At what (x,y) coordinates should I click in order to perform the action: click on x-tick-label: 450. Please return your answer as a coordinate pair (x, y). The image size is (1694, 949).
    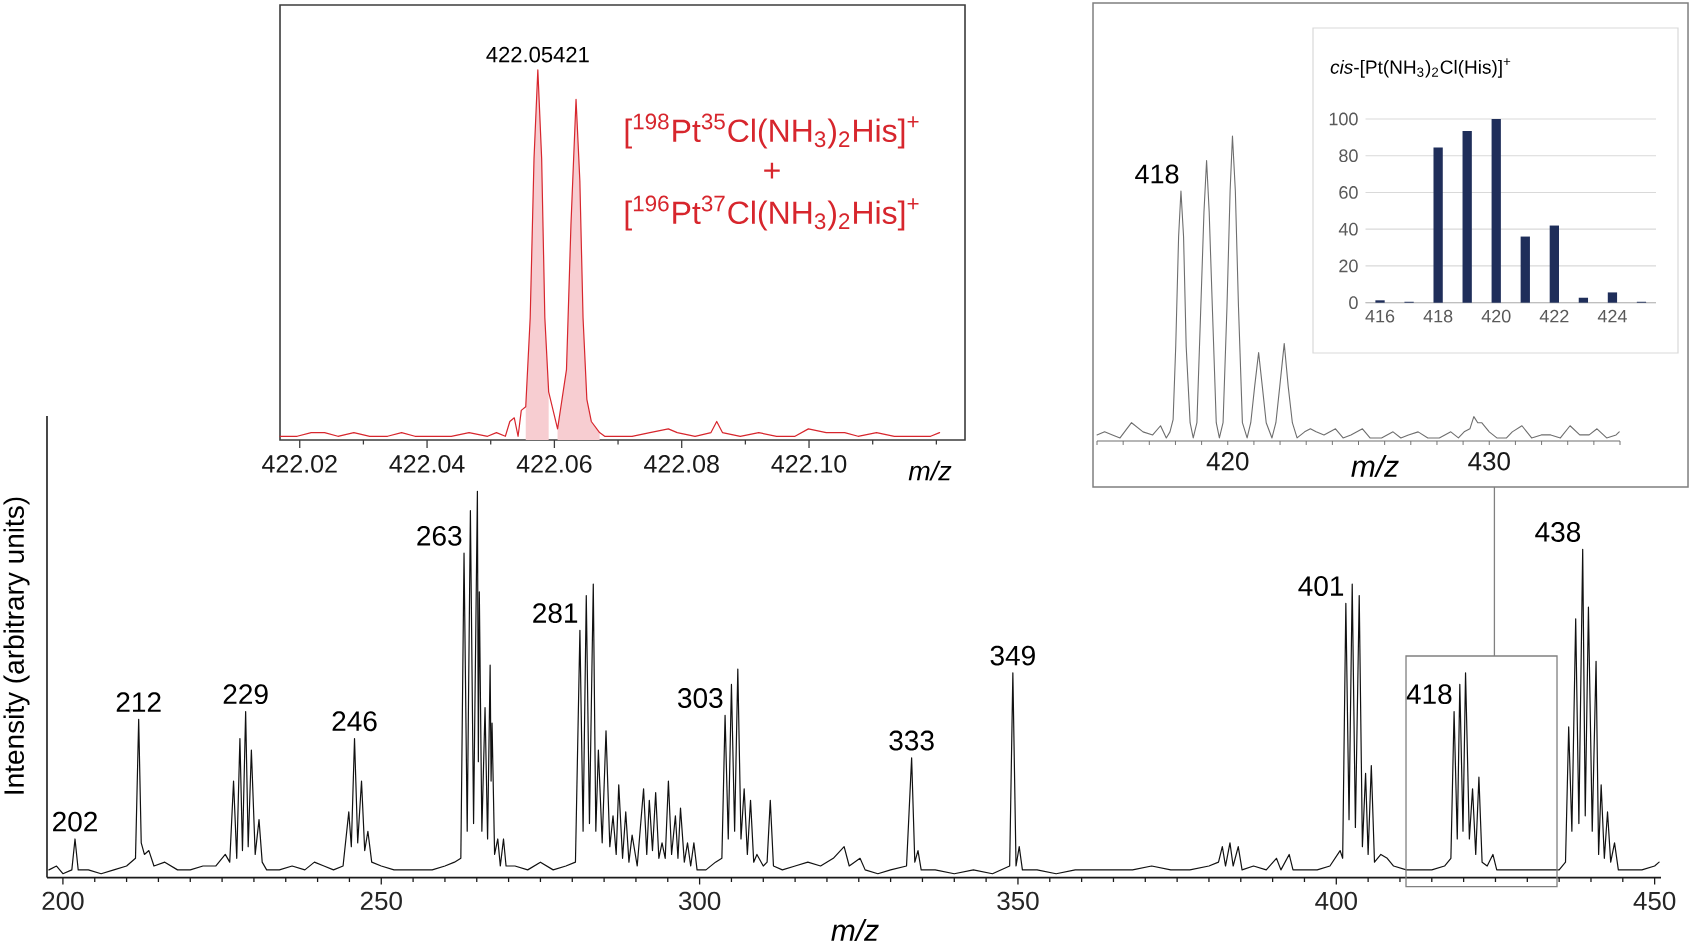
    Looking at the image, I should click on (1654, 901).